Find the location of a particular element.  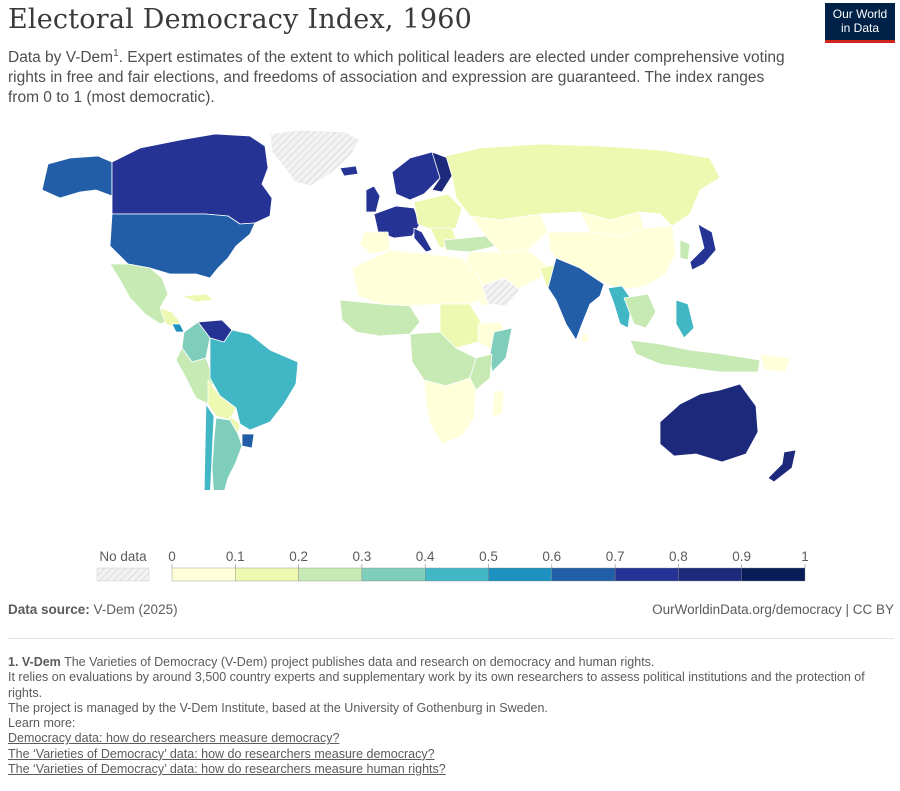

legend-tick-label: 0.8 is located at coordinates (678, 556).